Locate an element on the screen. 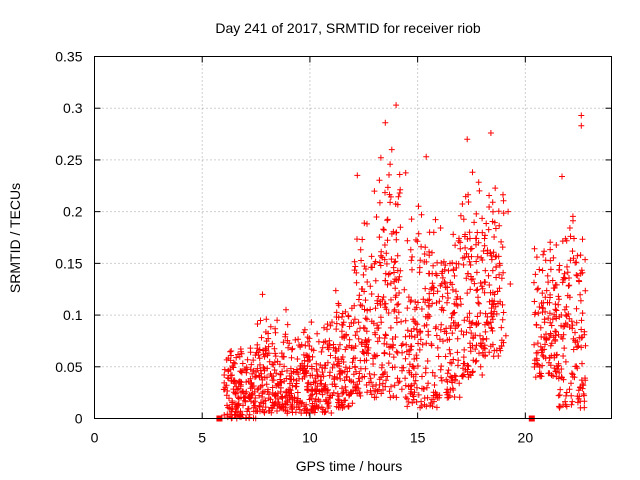  y-tick-label: 0.15 is located at coordinates (68, 263).